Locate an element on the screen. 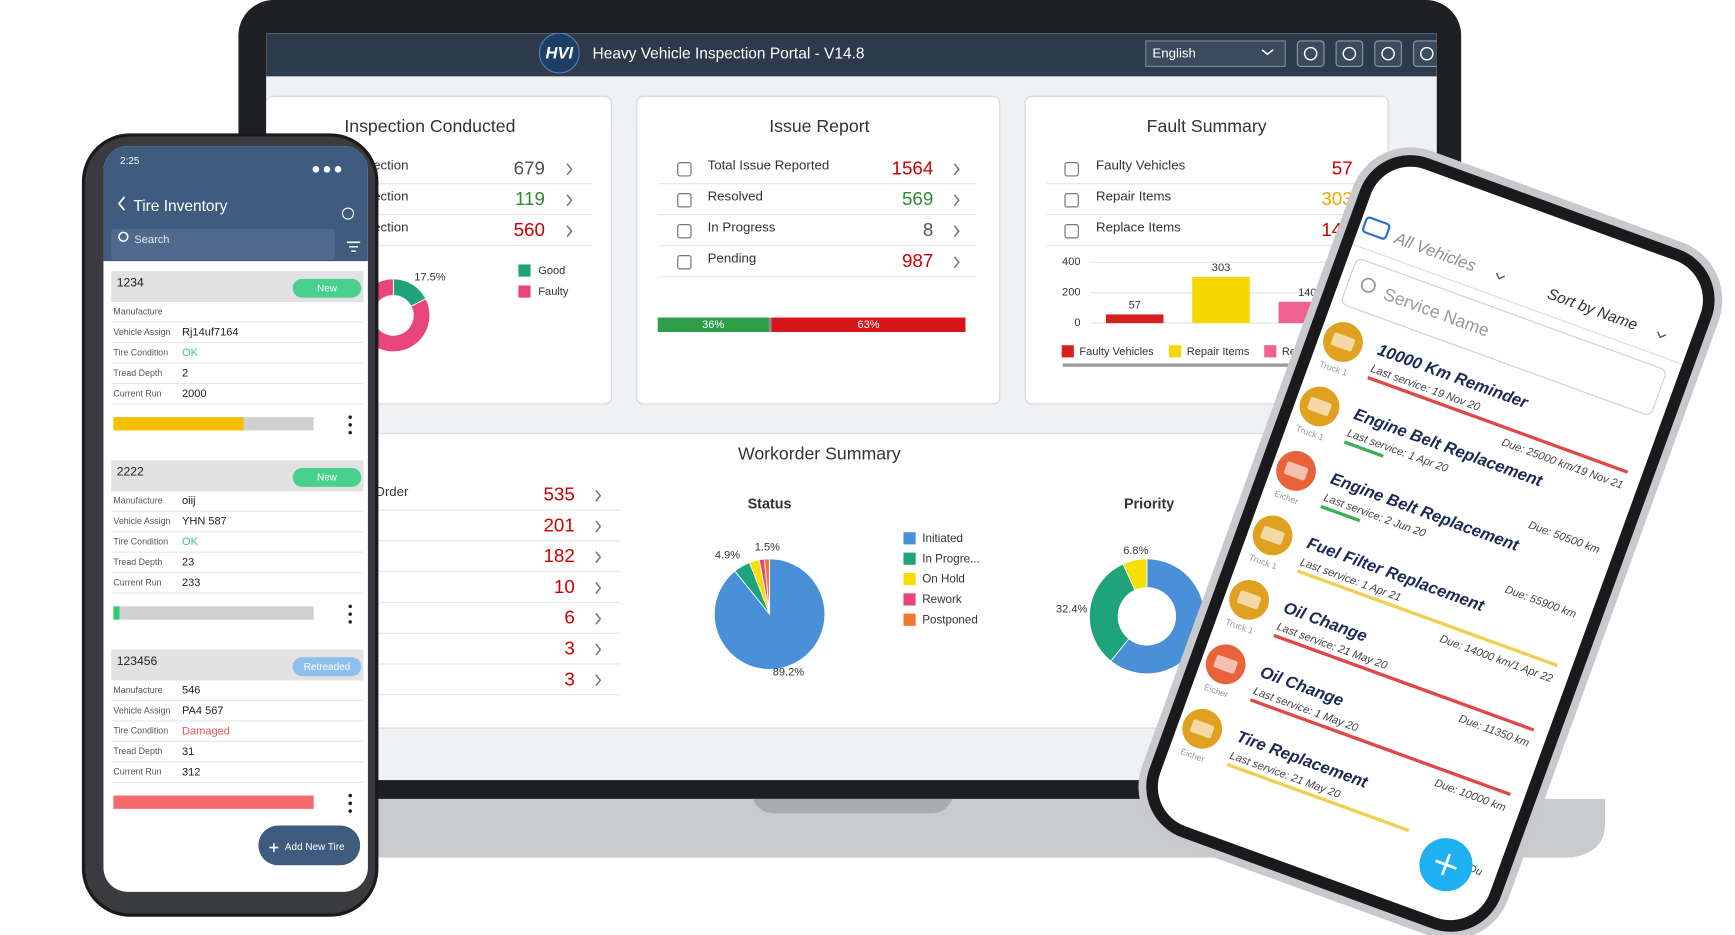 This screenshot has width=1735, height=935. badge is located at coordinates (327, 477).